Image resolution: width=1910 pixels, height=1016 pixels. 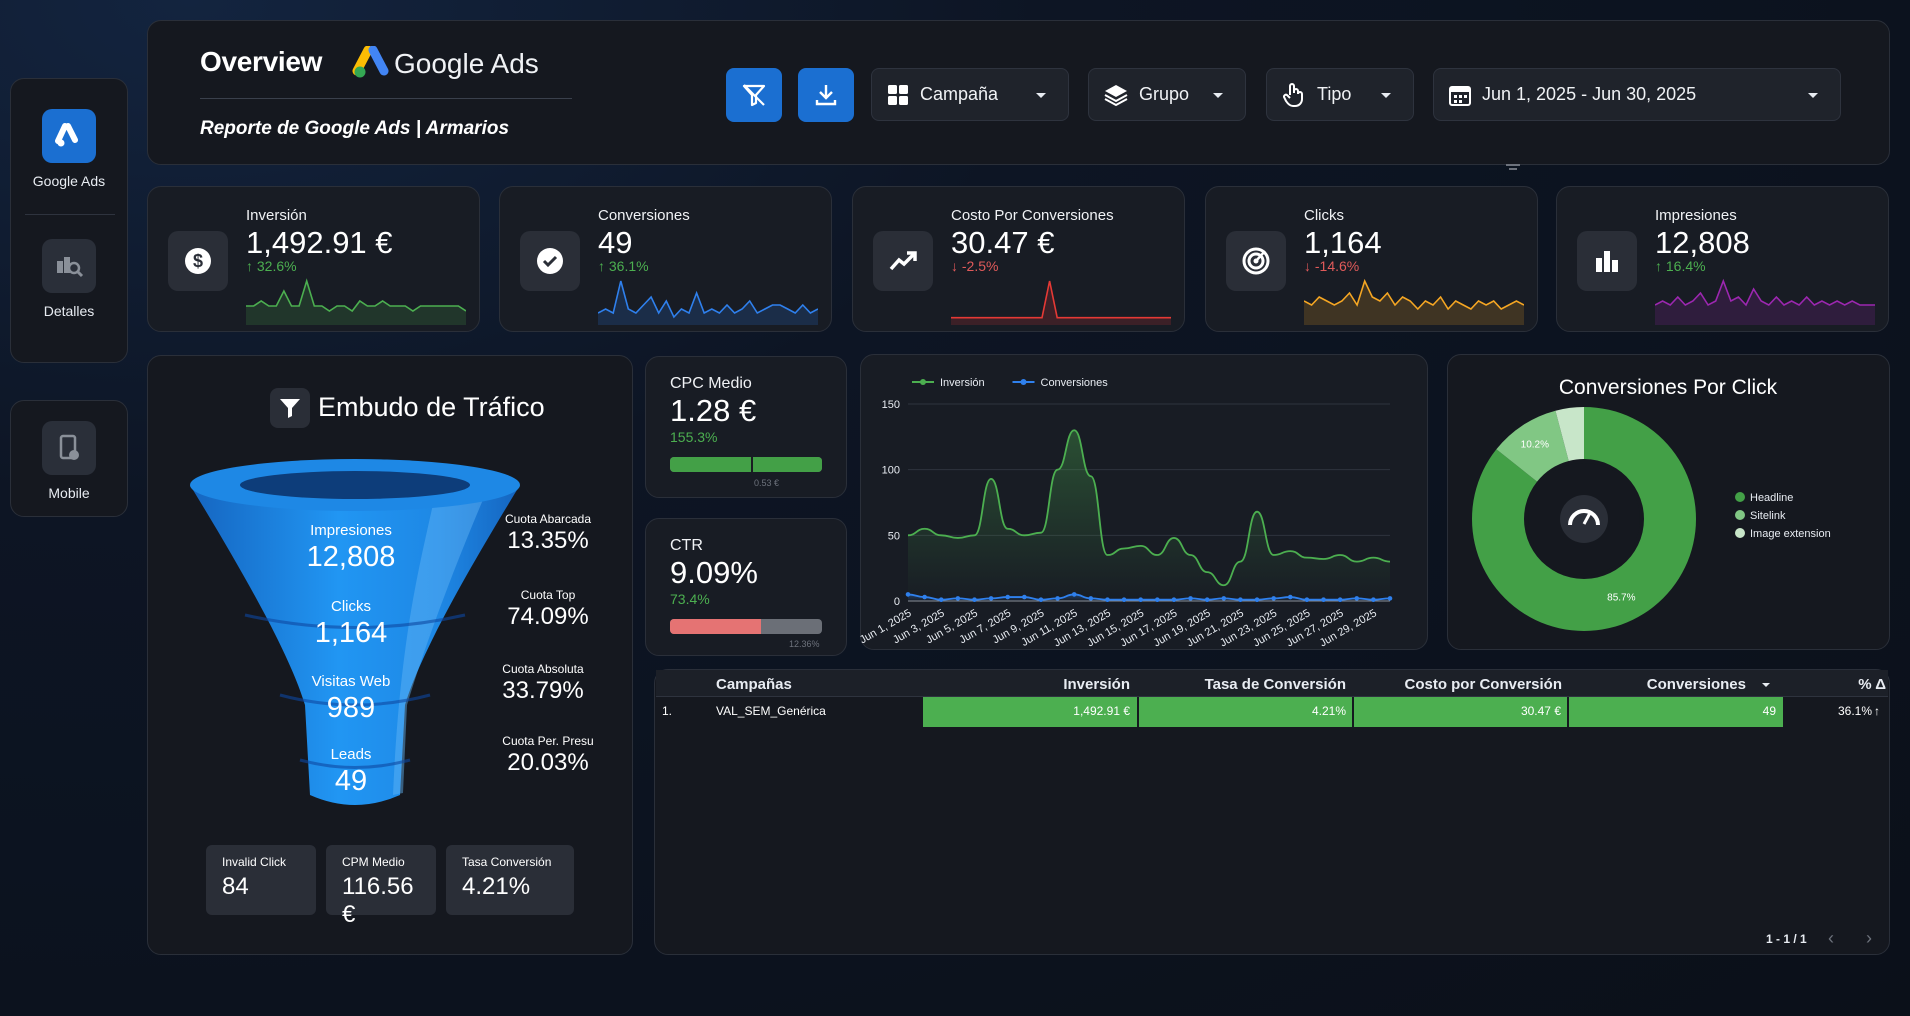 I want to click on grid-icon, so click(x=898, y=95).